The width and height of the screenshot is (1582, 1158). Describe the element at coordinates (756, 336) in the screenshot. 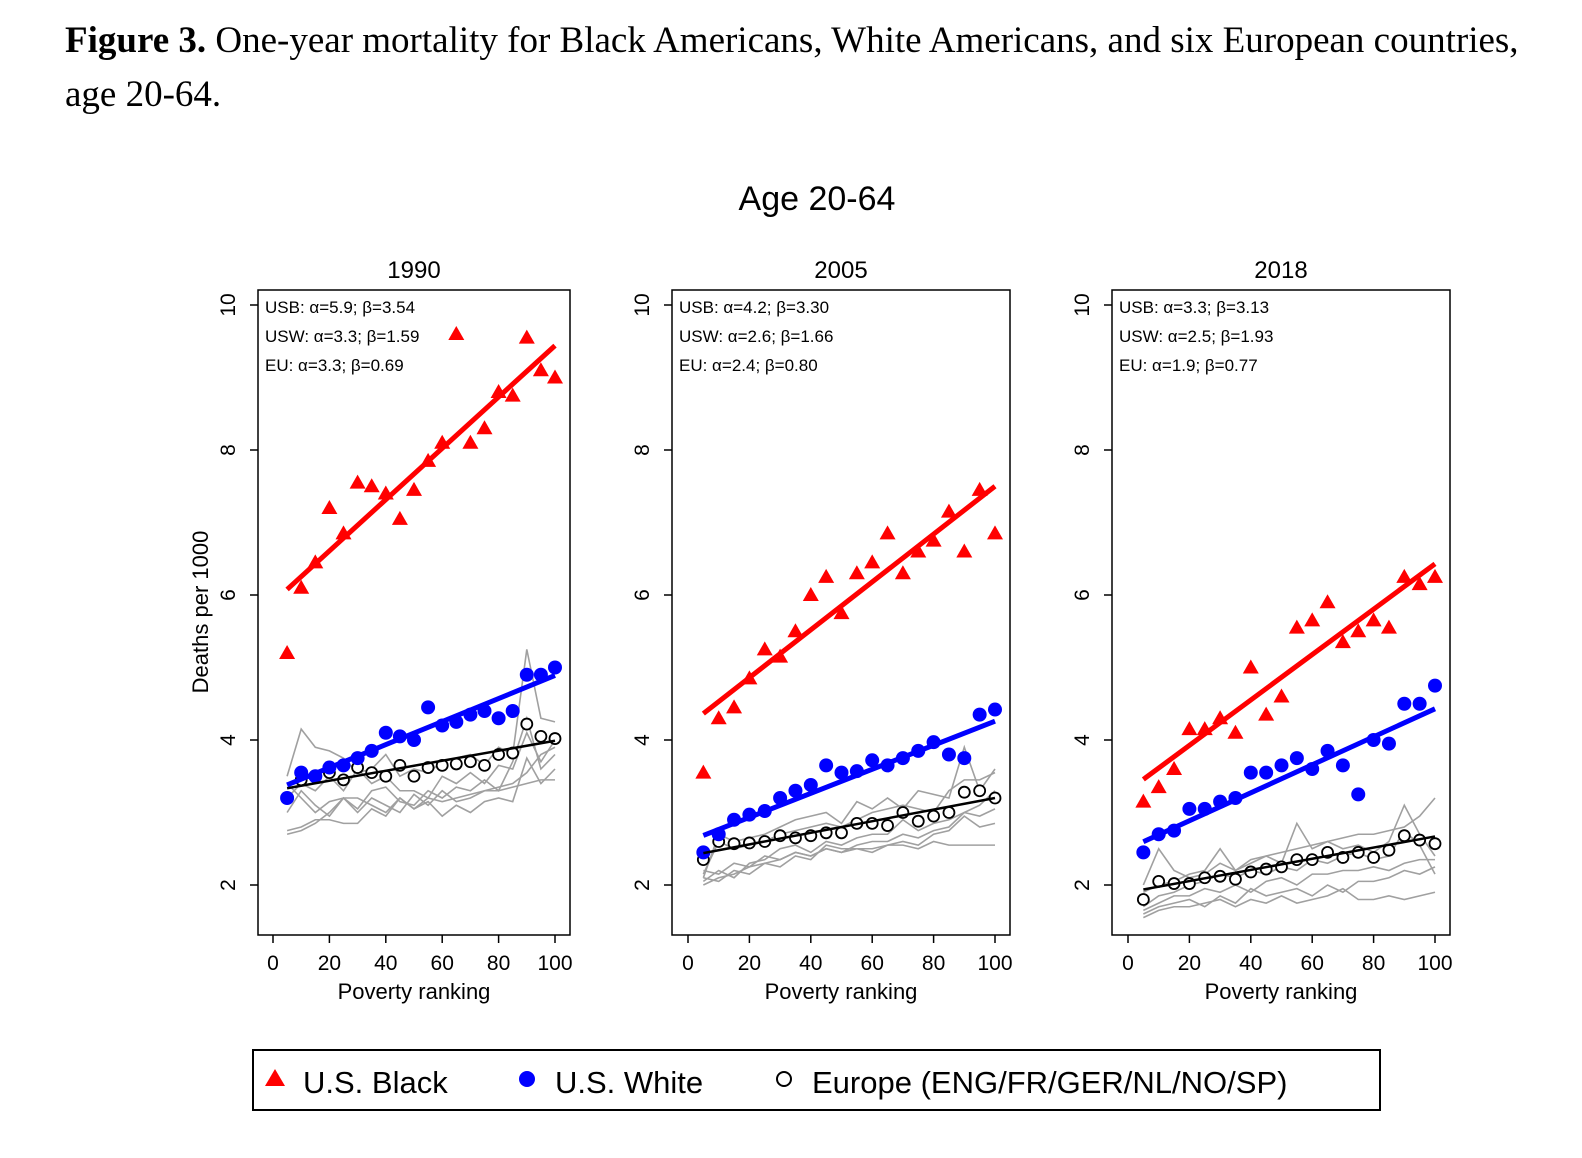

I see `fit-annotation: USW: α=2.6; β=1.66` at that location.